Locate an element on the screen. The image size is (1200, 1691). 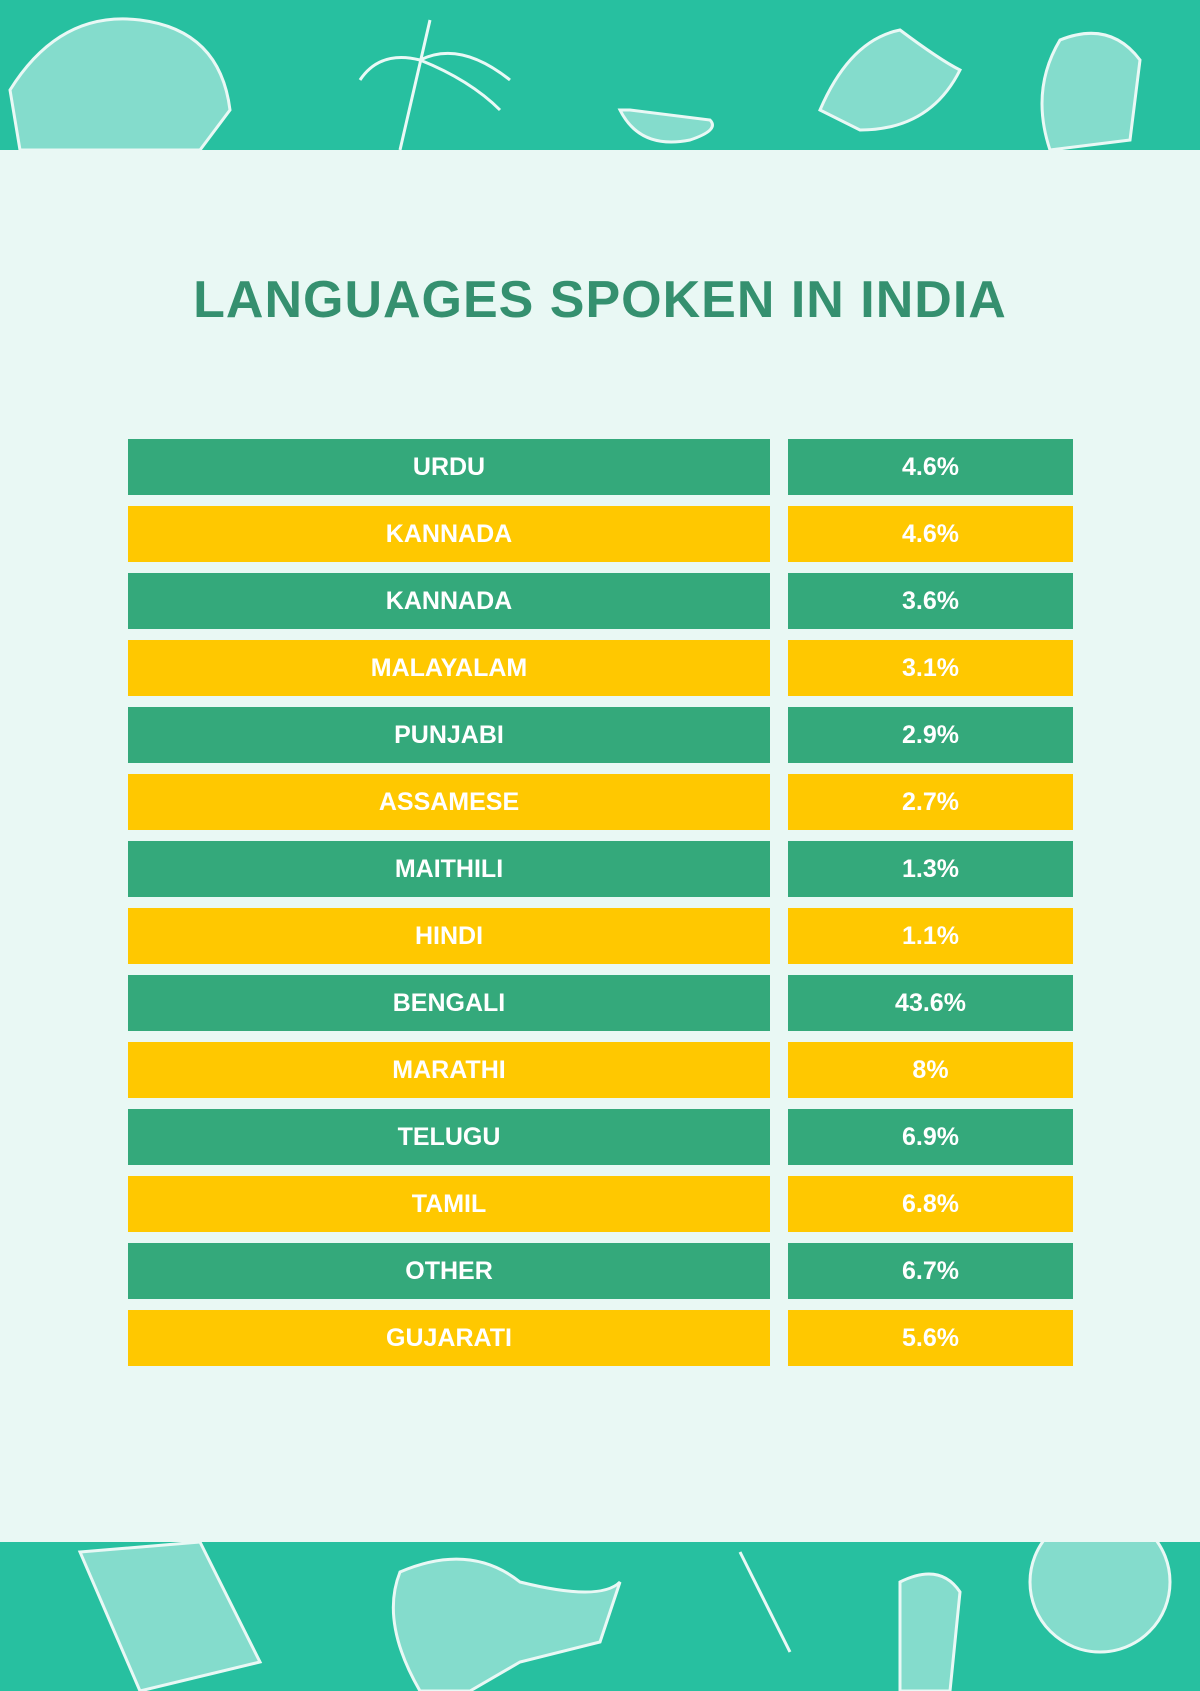
table-row: URDU 4.6% is located at coordinates (600, 467).